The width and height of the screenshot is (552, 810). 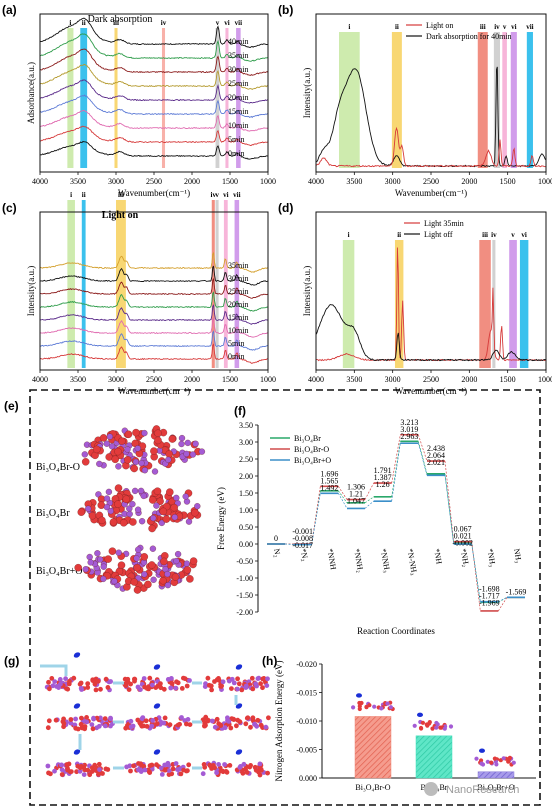 What do you see at coordinates (78, 379) in the screenshot?
I see `x-tick-label-c-1: 3500` at bounding box center [78, 379].